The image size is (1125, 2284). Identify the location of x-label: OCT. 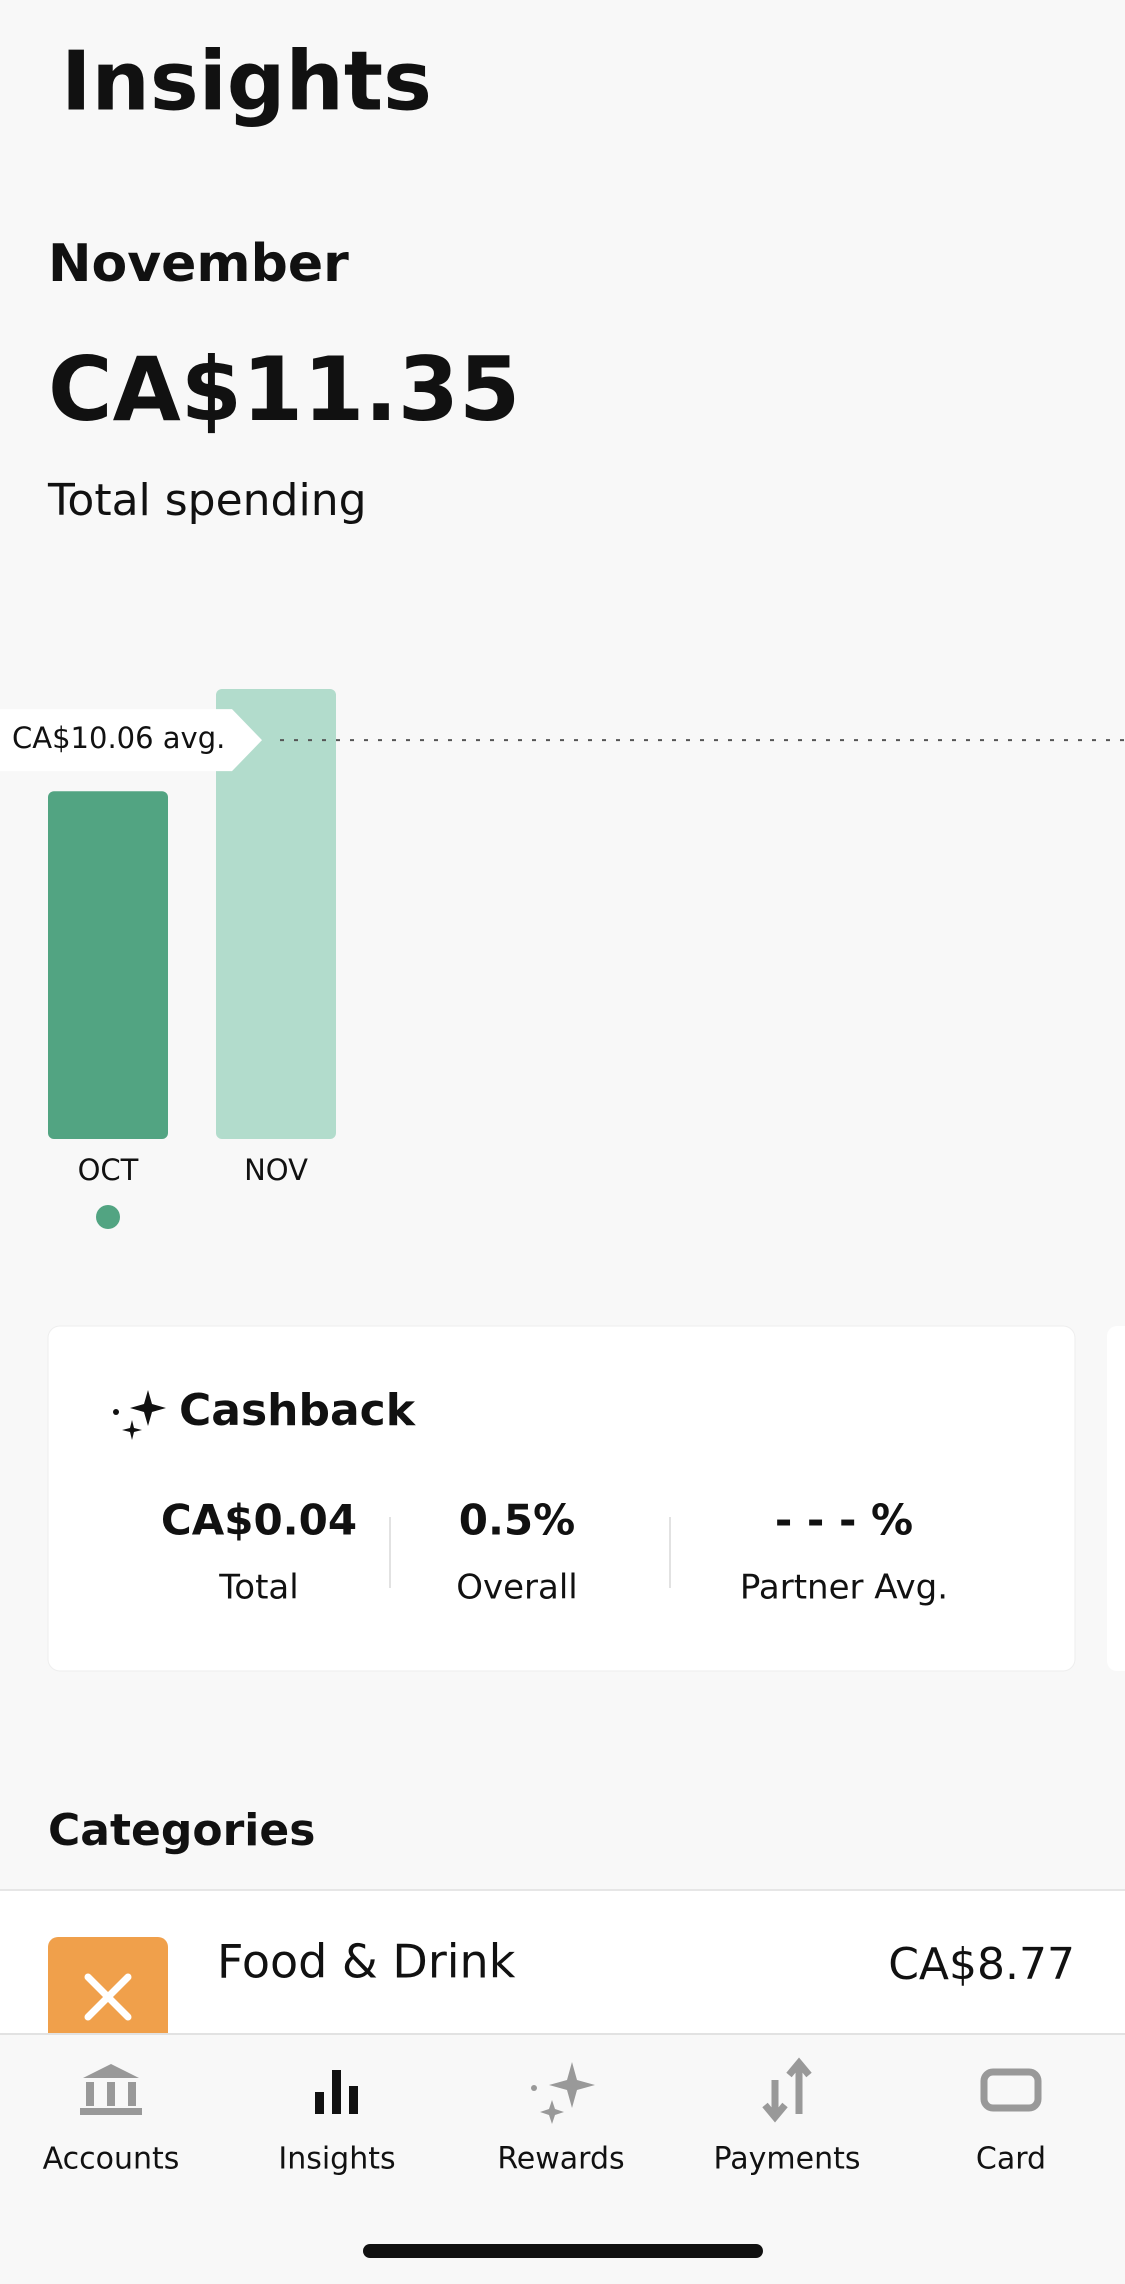
(108, 1170).